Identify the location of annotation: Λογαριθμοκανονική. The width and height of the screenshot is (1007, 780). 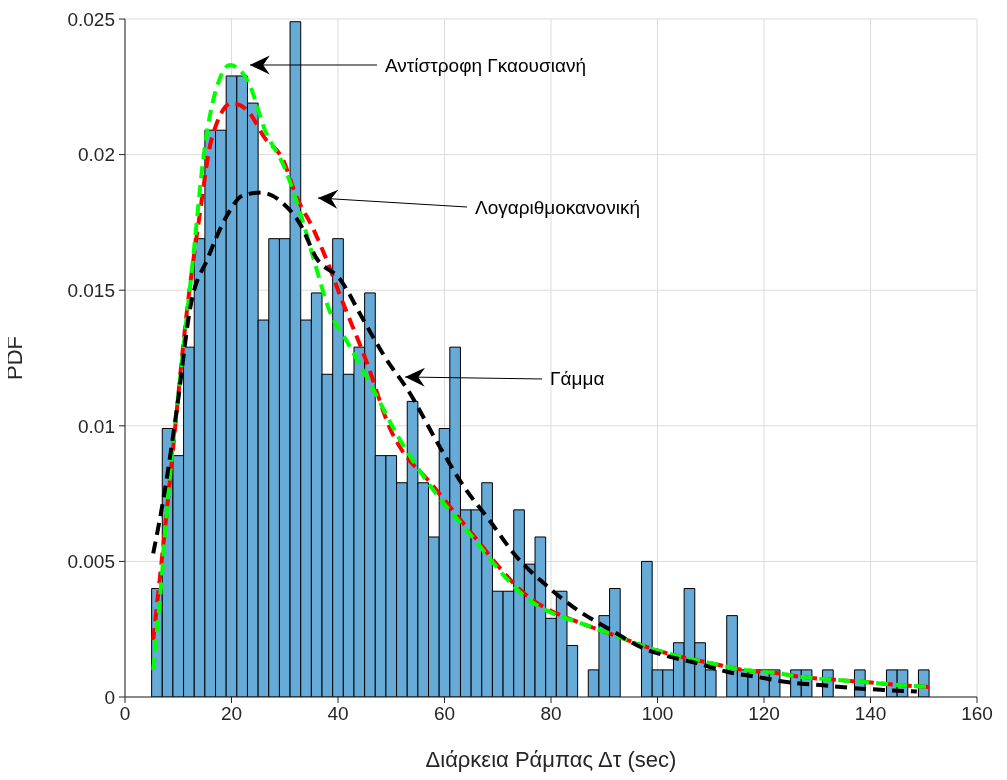
(557, 207).